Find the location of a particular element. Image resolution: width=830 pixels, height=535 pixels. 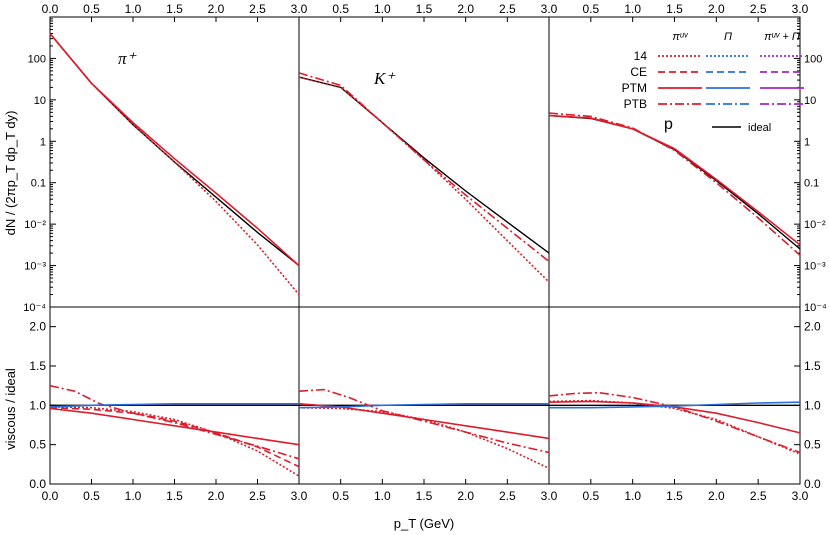

legend-column-header: πᵘᵛ is located at coordinates (680, 37).